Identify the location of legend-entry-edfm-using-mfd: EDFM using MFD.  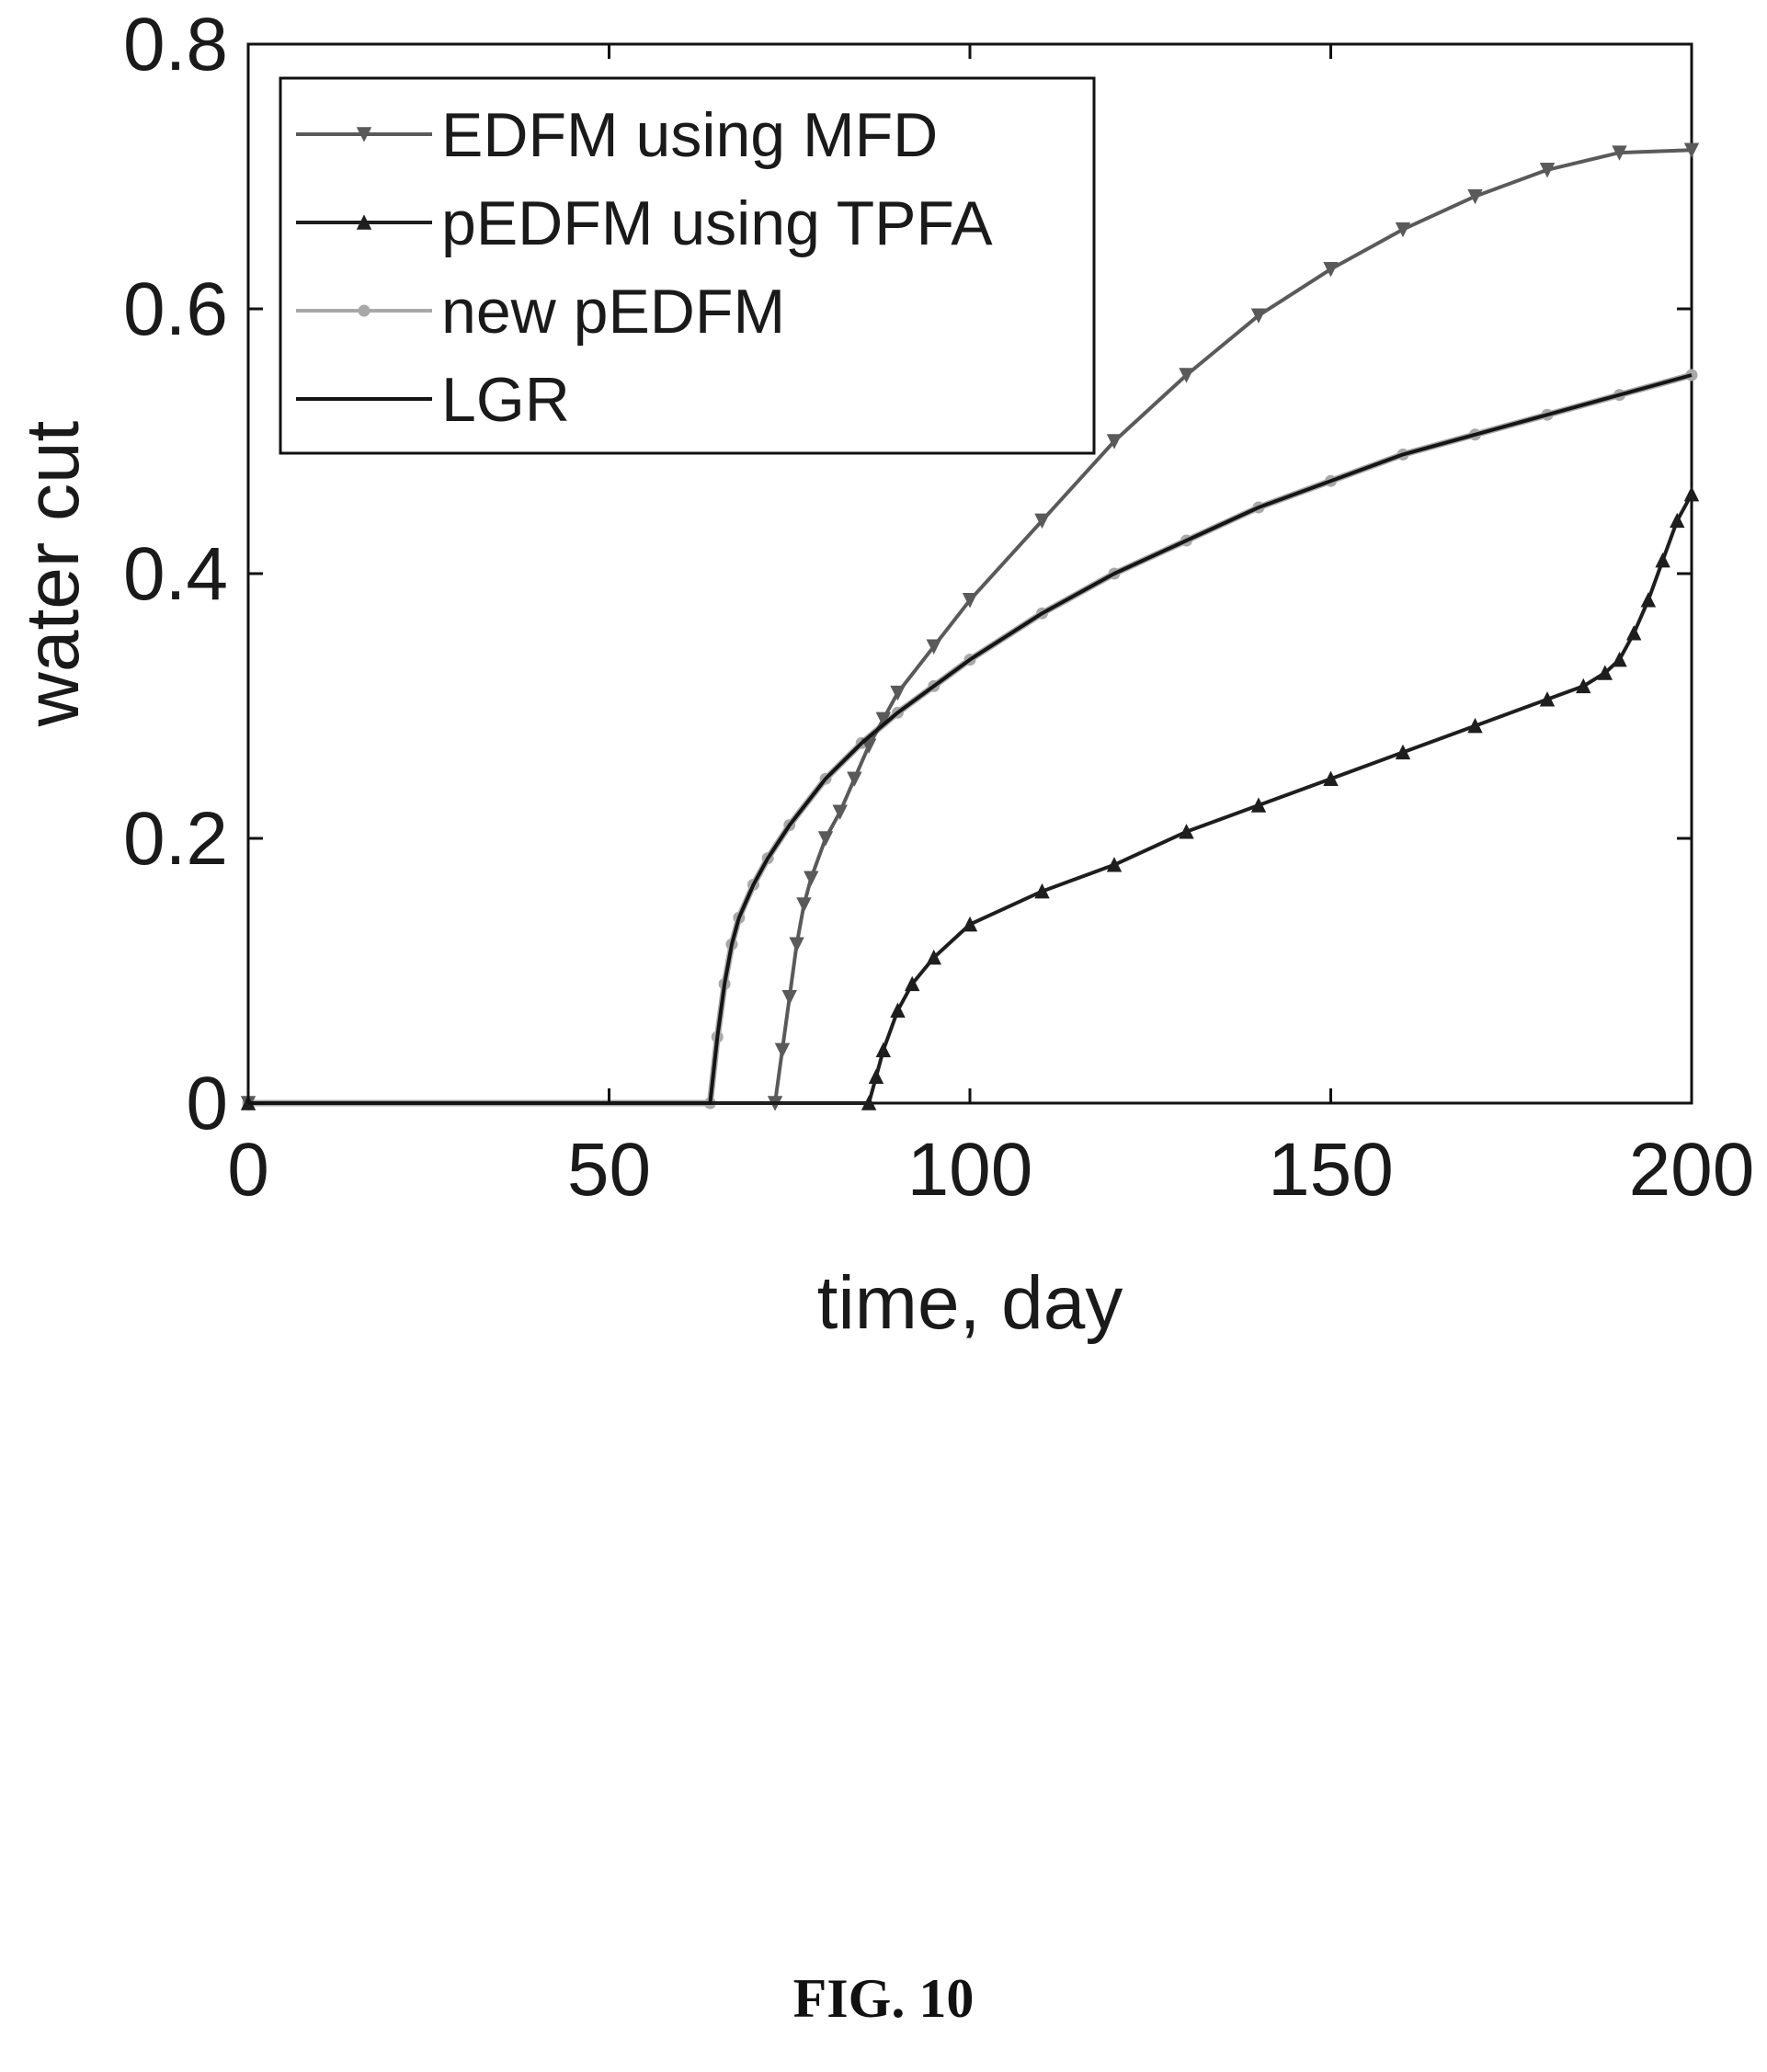
(617, 135).